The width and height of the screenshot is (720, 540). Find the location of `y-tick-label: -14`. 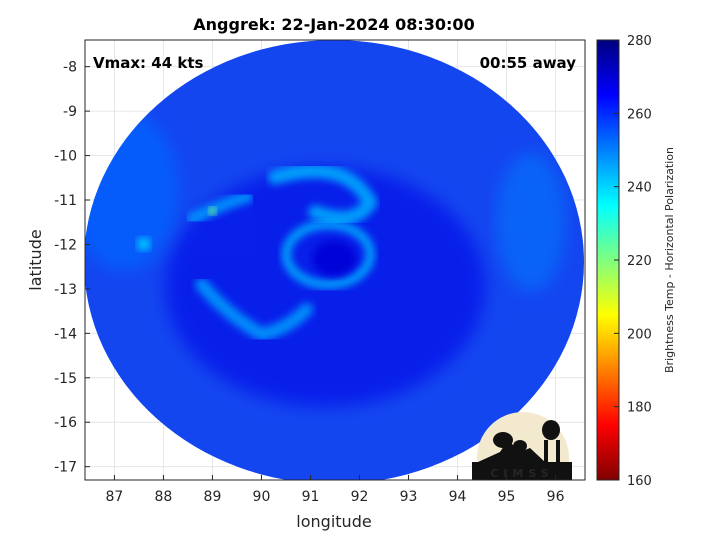

y-tick-label: -14 is located at coordinates (65, 334).